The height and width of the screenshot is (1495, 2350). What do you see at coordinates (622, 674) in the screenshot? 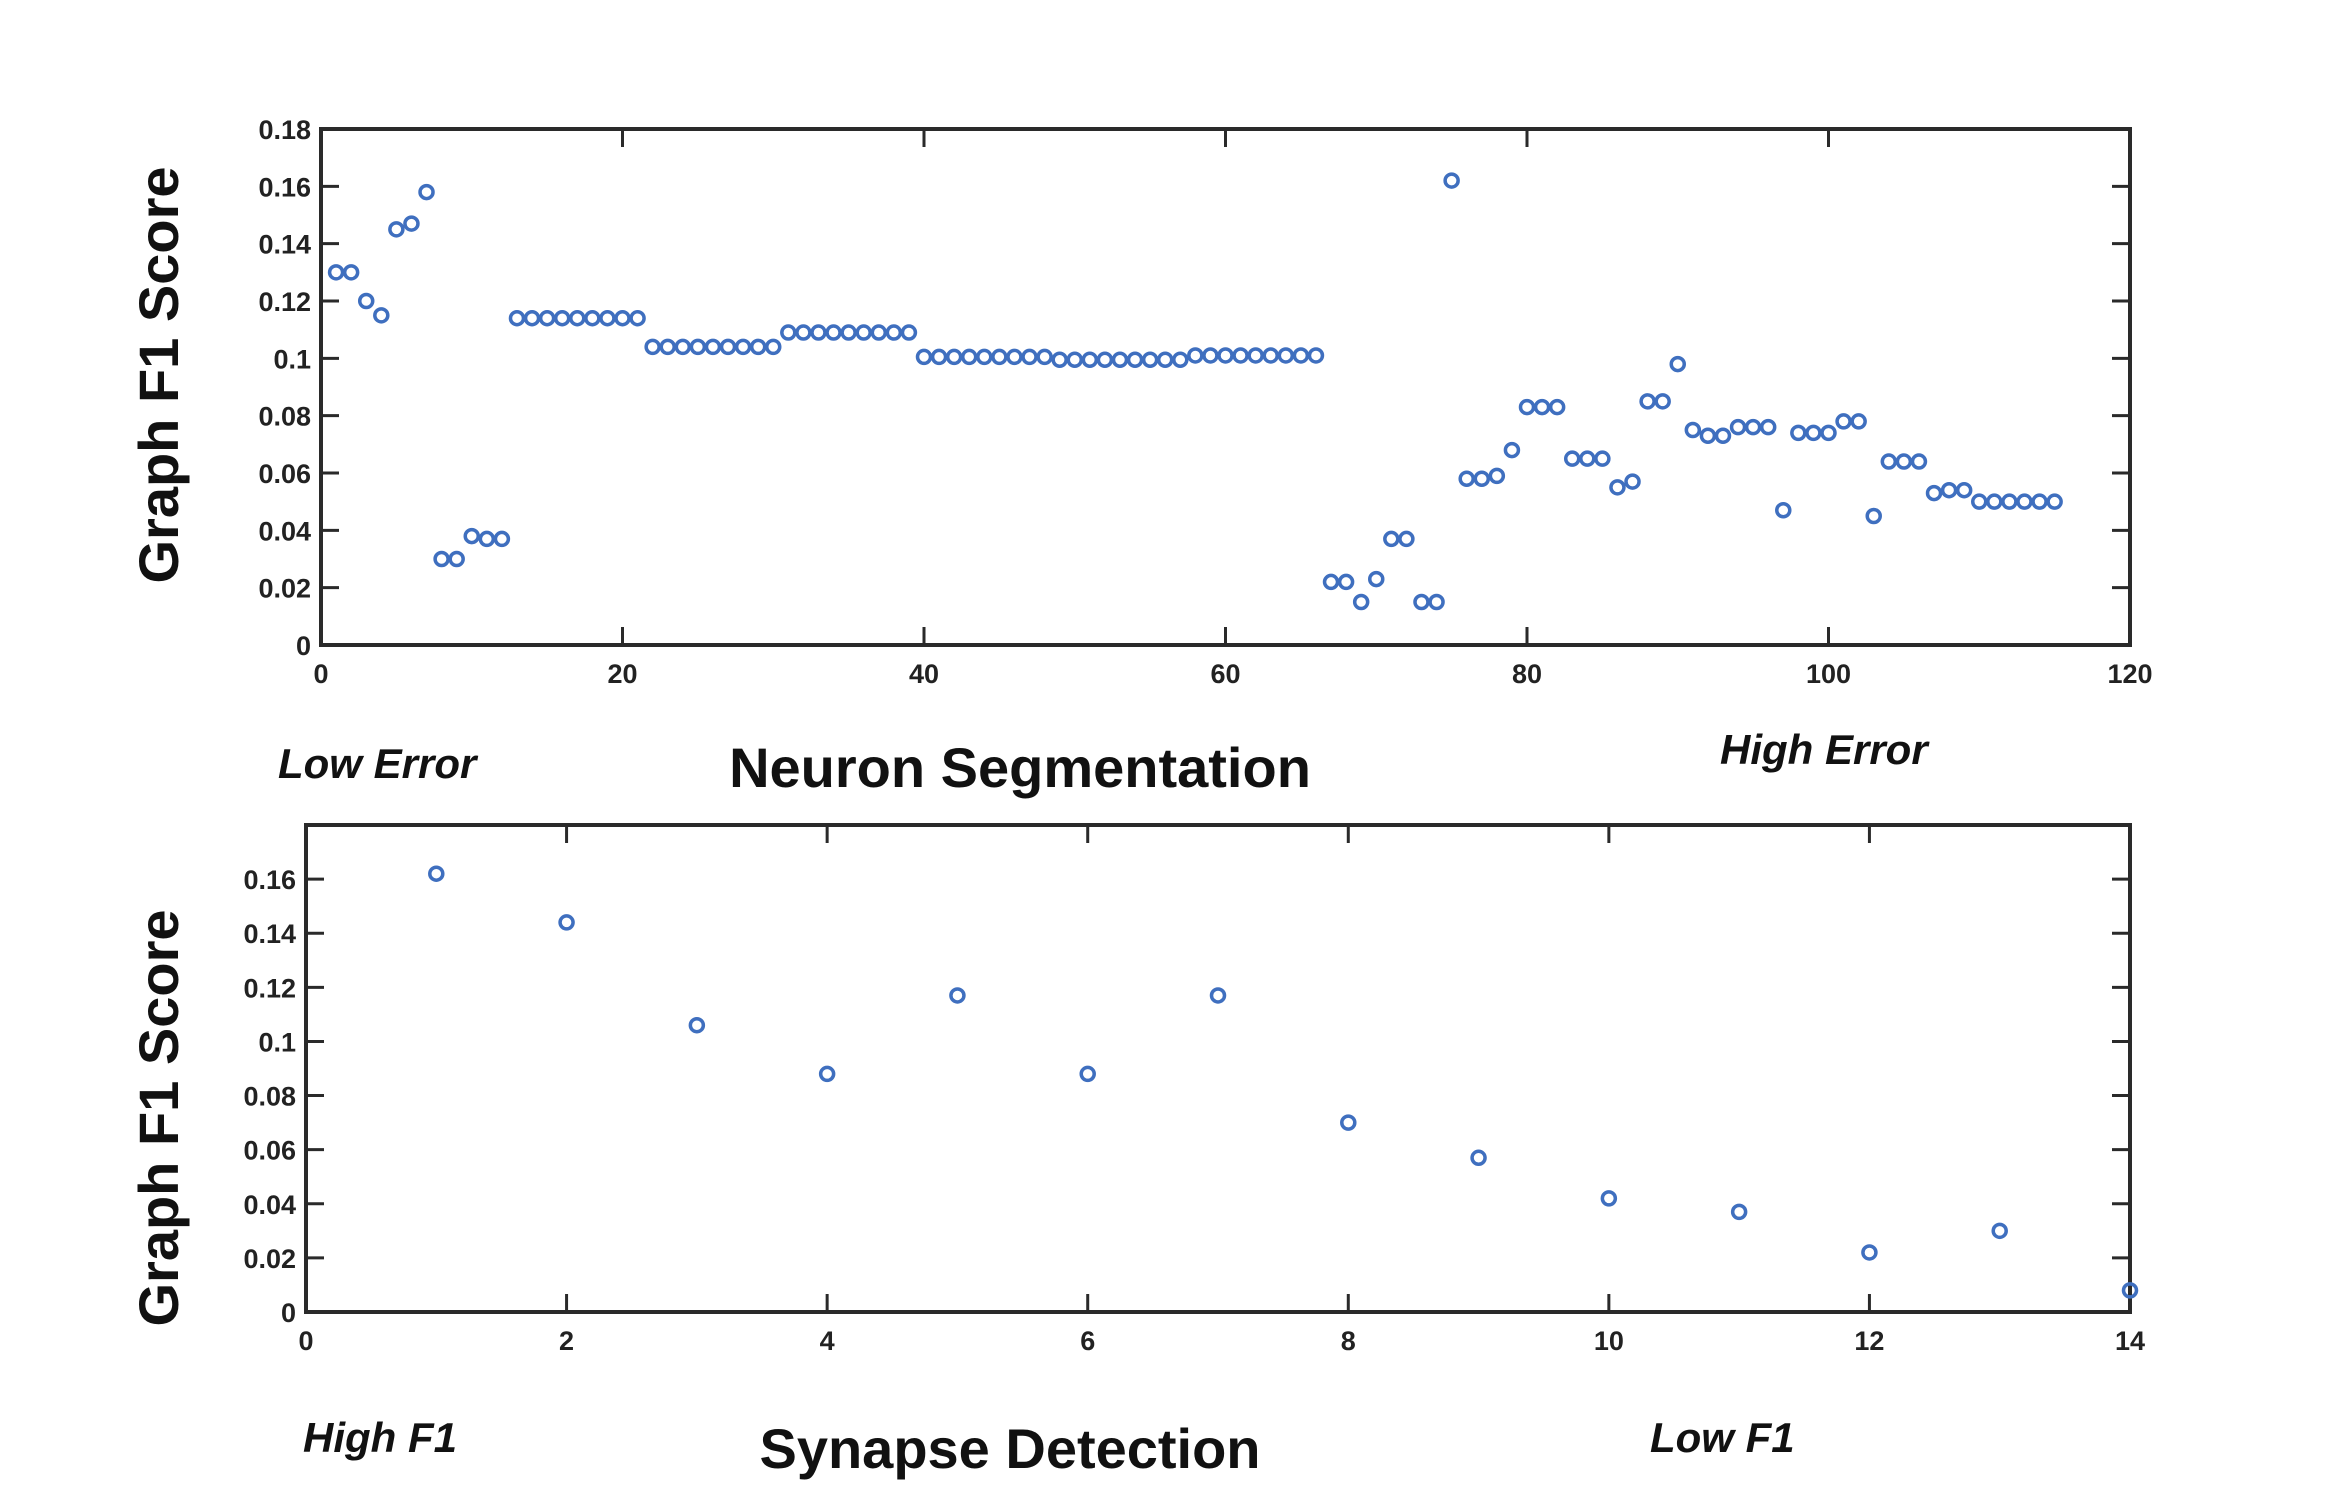
I see `x-tick-label: 20` at bounding box center [622, 674].